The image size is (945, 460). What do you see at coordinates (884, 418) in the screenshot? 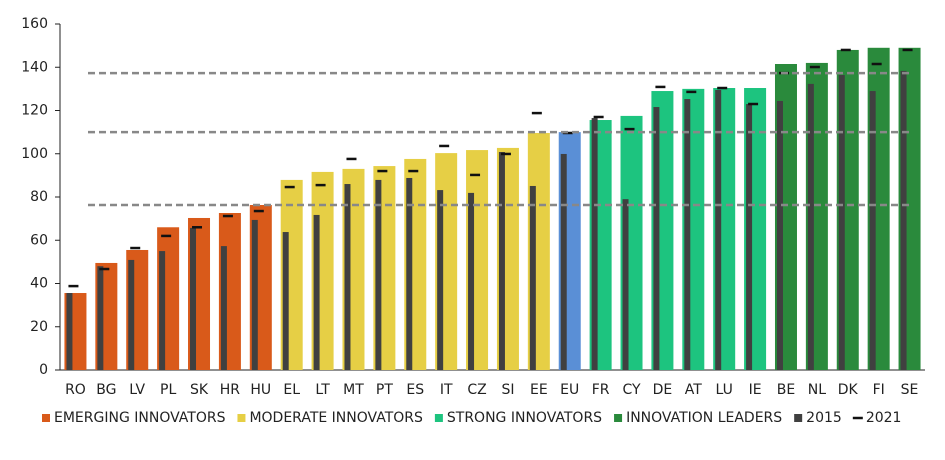
I see `legend-label: 2021` at bounding box center [884, 418].